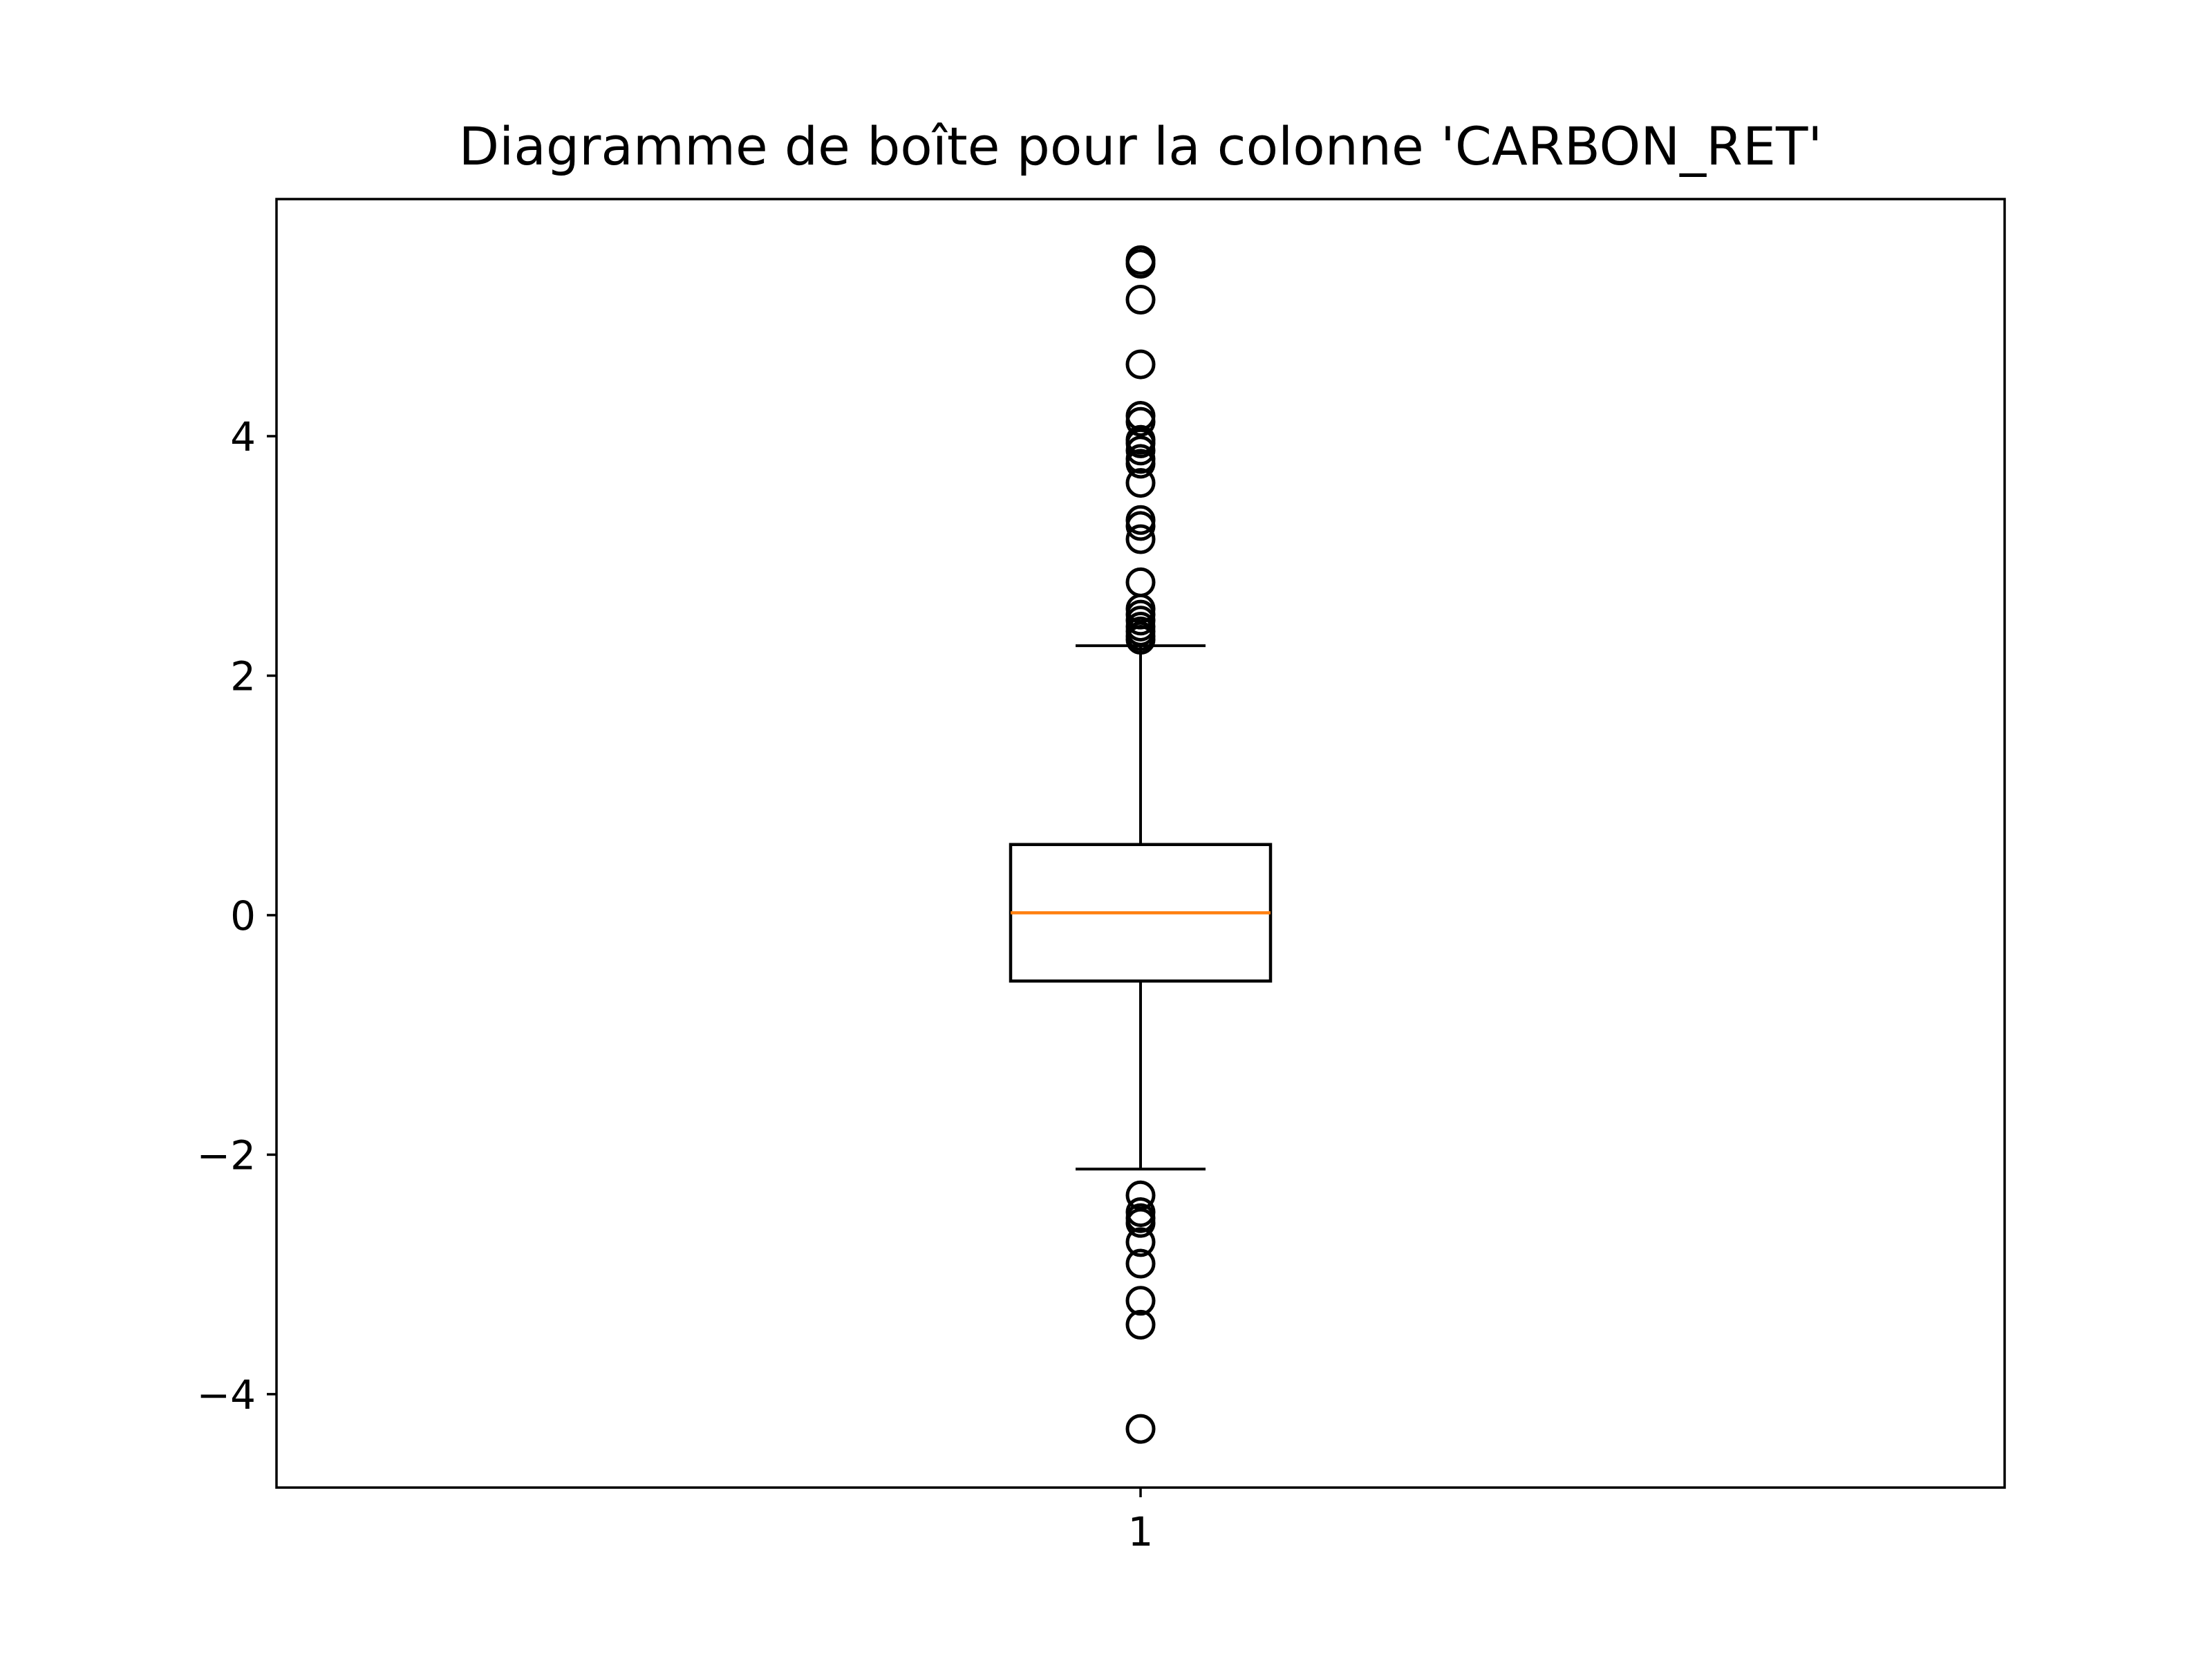 This screenshot has height=1659, width=2212. What do you see at coordinates (243, 915) in the screenshot?
I see `y-tick-label: 0` at bounding box center [243, 915].